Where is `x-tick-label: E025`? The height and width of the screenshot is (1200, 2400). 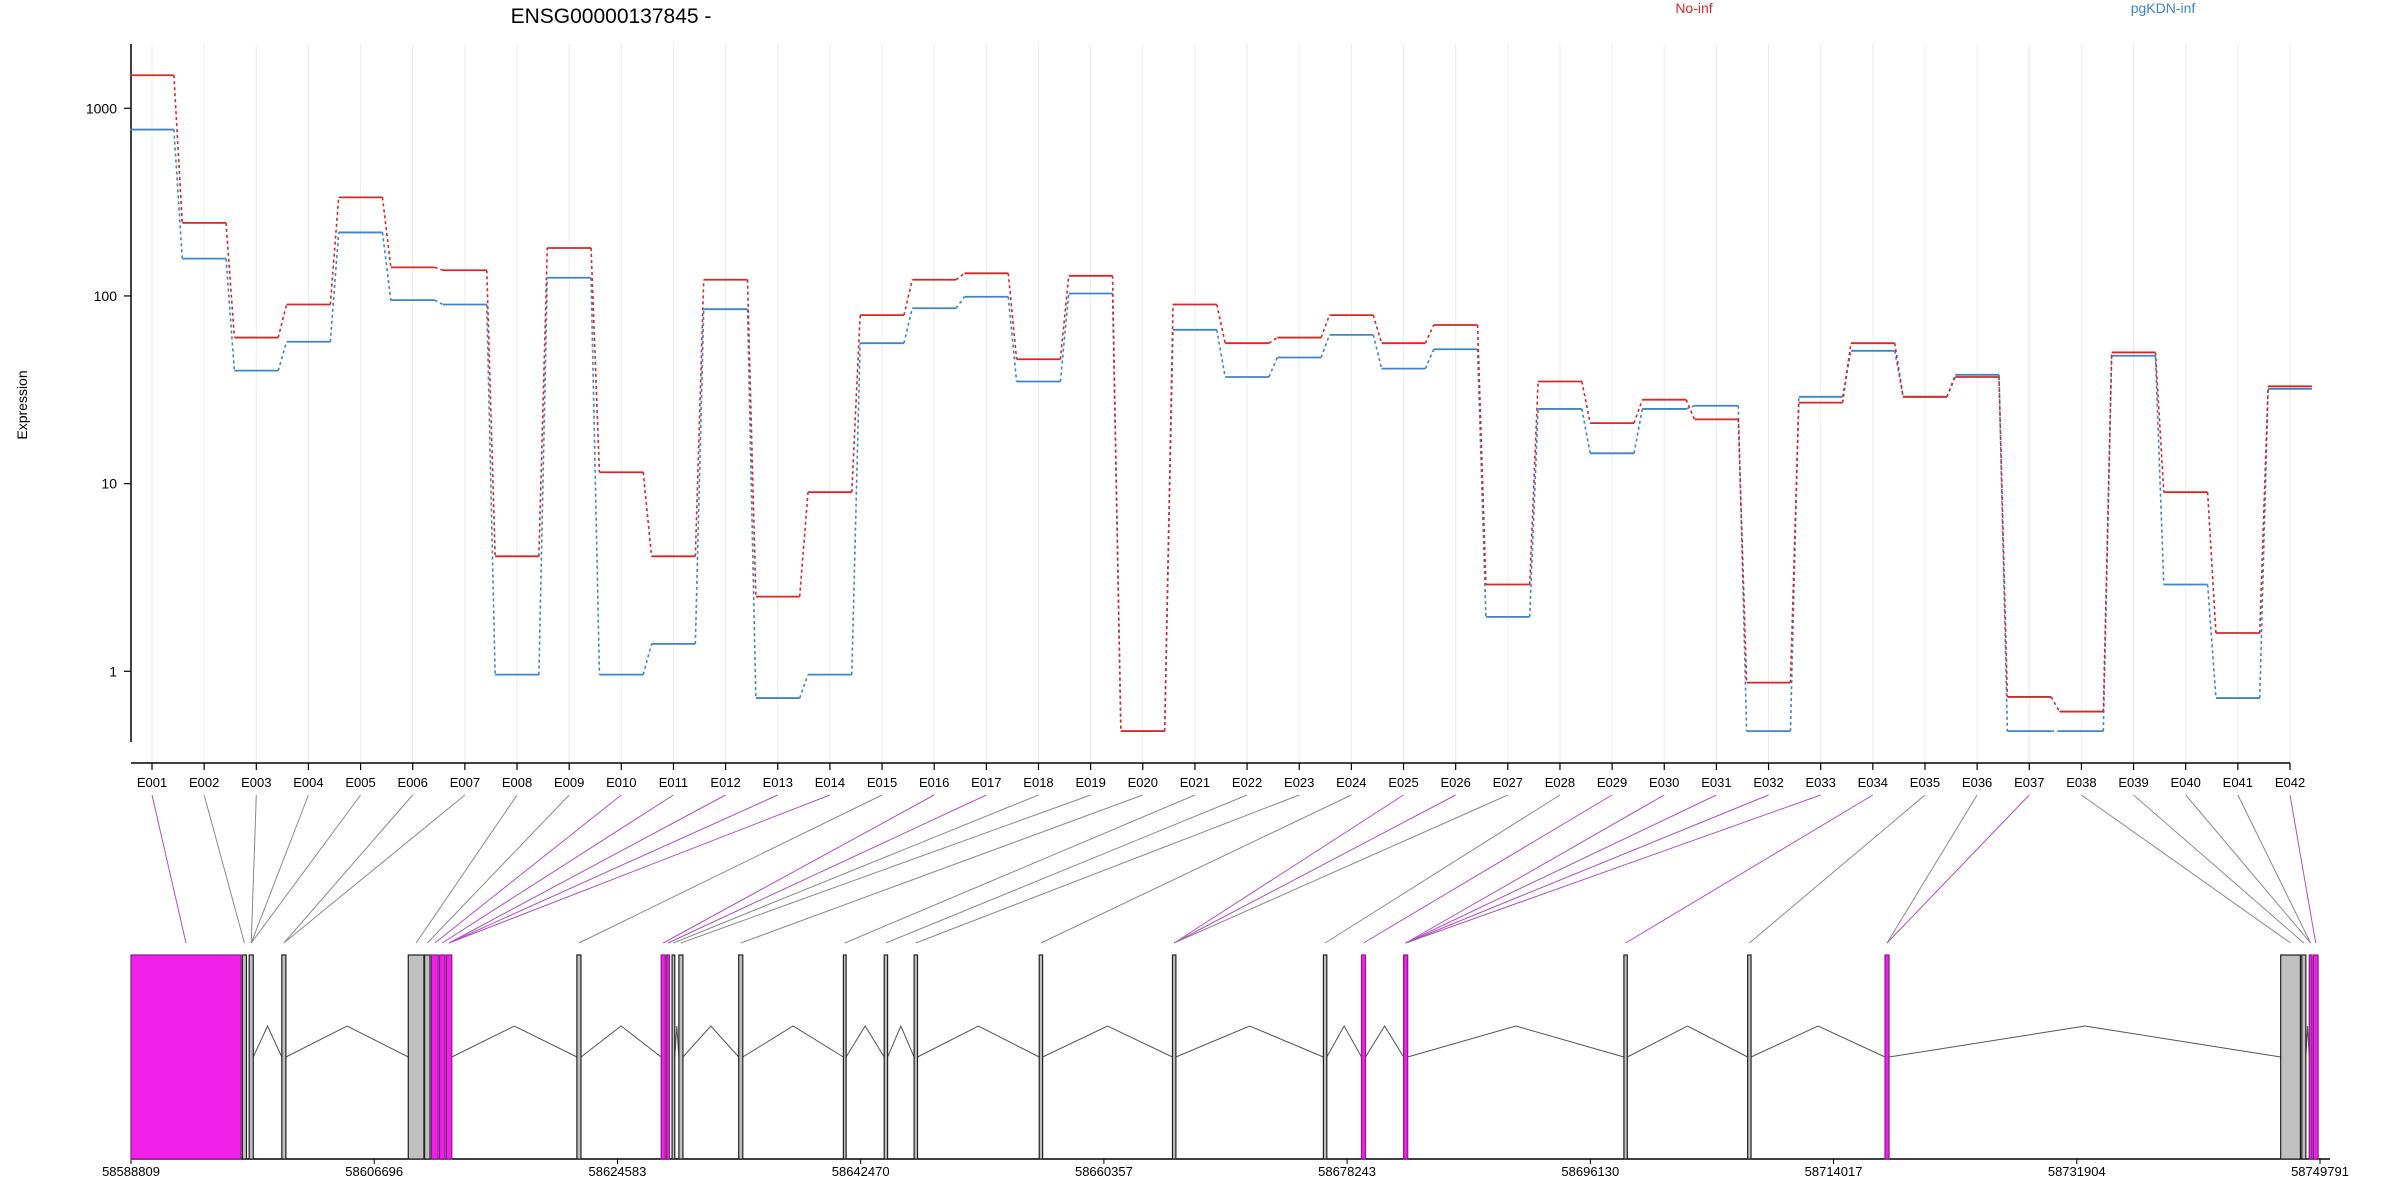 x-tick-label: E025 is located at coordinates (1403, 782).